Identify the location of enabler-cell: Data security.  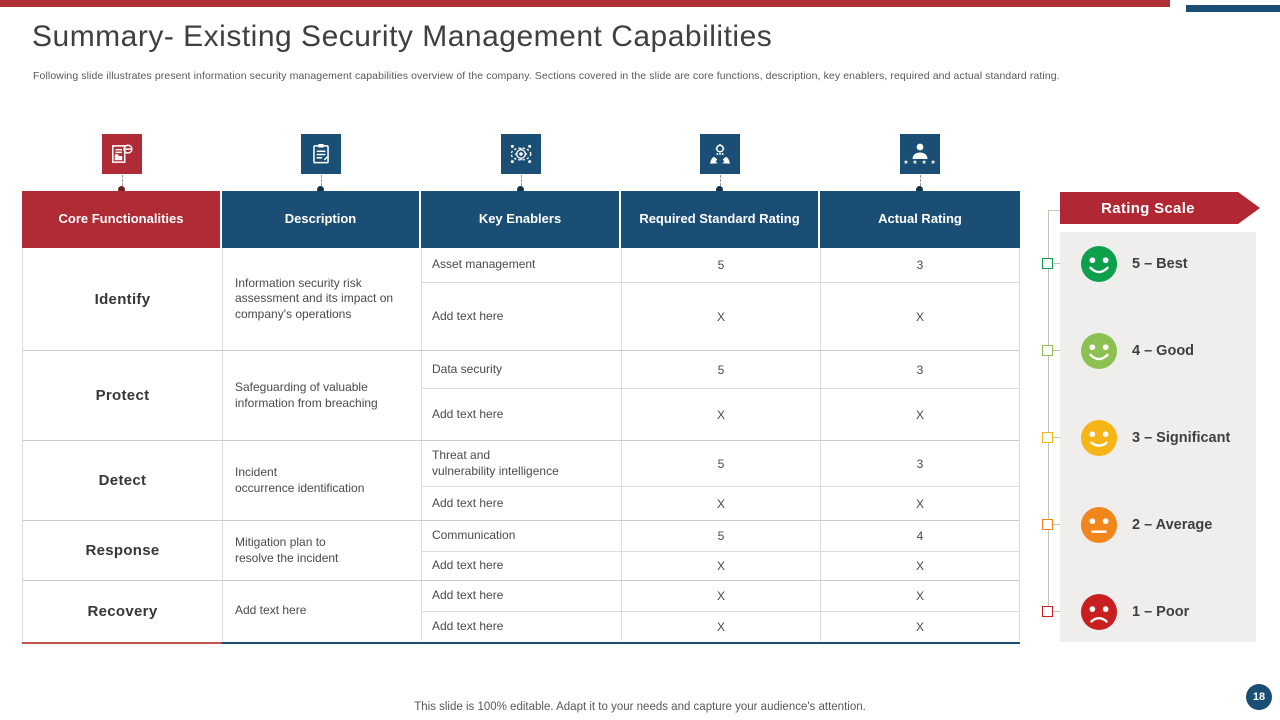
(522, 369).